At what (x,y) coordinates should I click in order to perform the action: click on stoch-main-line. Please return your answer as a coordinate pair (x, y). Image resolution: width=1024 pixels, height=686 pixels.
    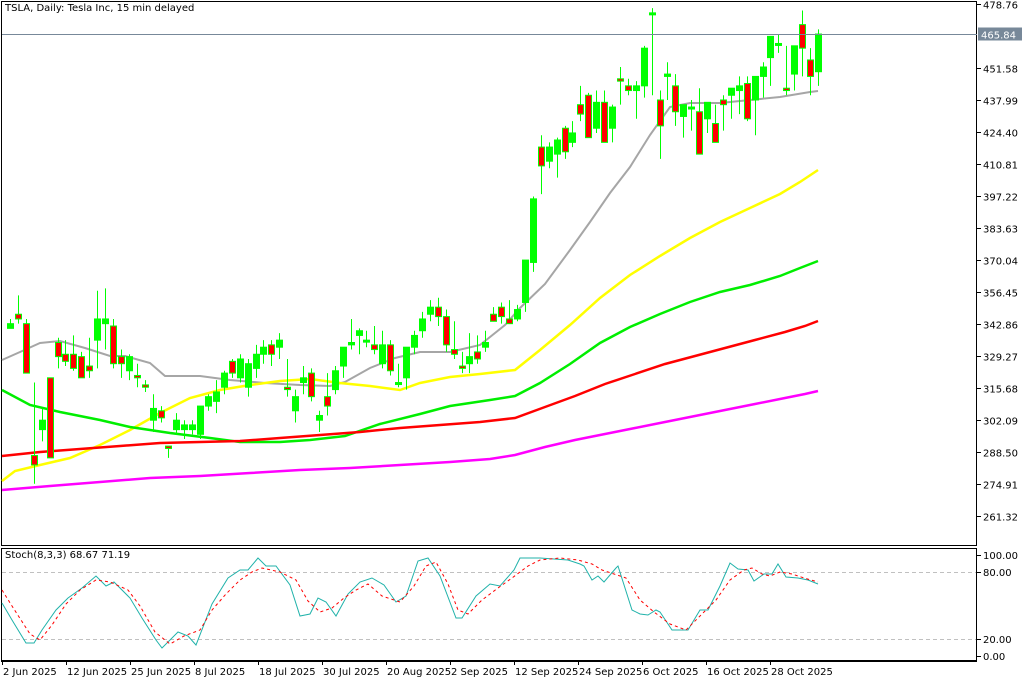
    Looking at the image, I should click on (410, 603).